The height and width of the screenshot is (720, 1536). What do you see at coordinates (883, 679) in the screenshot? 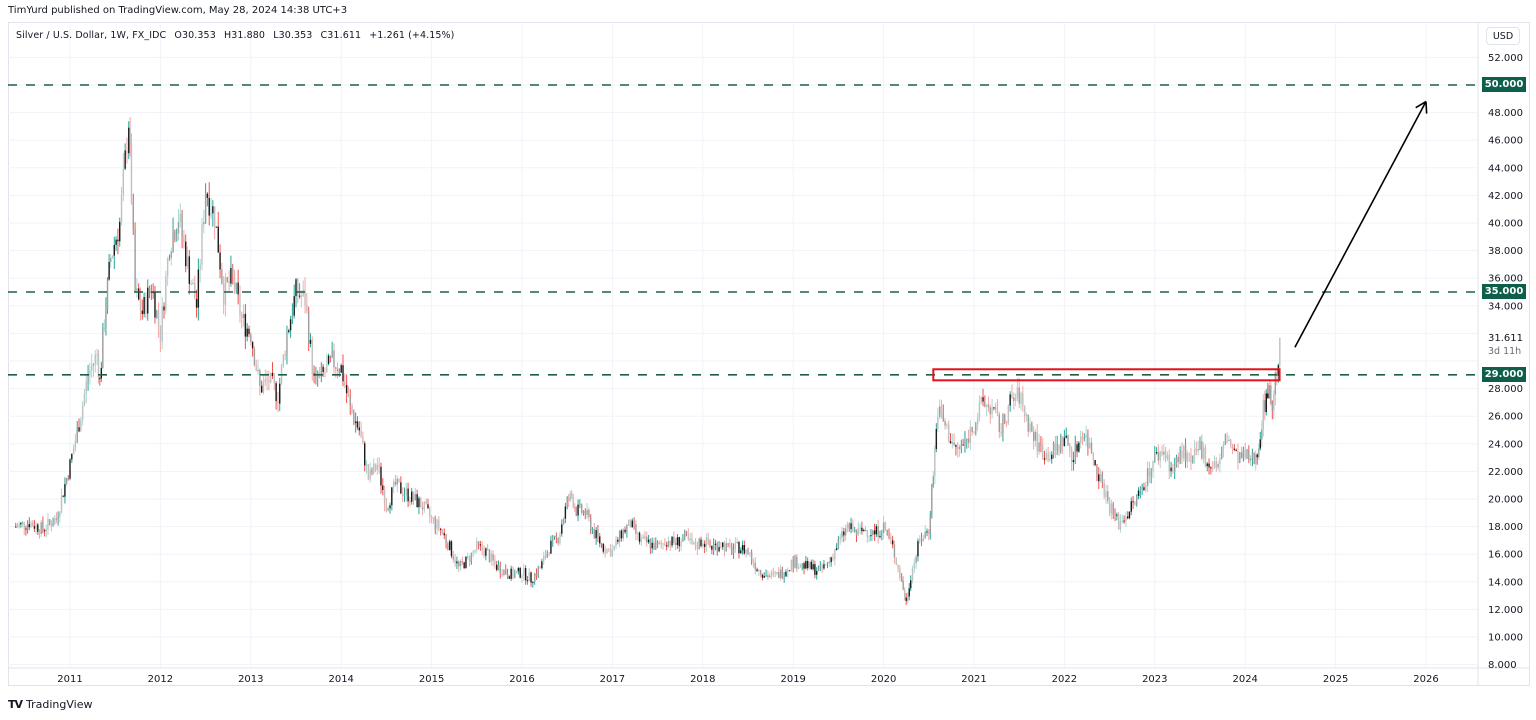
I see `svg-text: 2020` at bounding box center [883, 679].